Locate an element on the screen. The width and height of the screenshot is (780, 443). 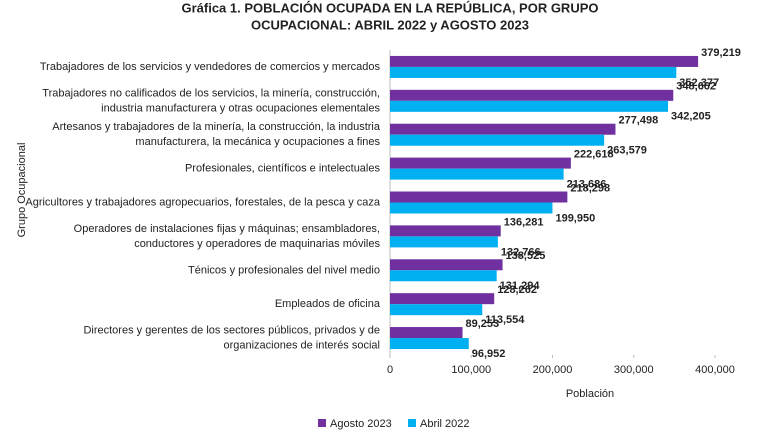
value-label: 89,253 is located at coordinates (483, 324).